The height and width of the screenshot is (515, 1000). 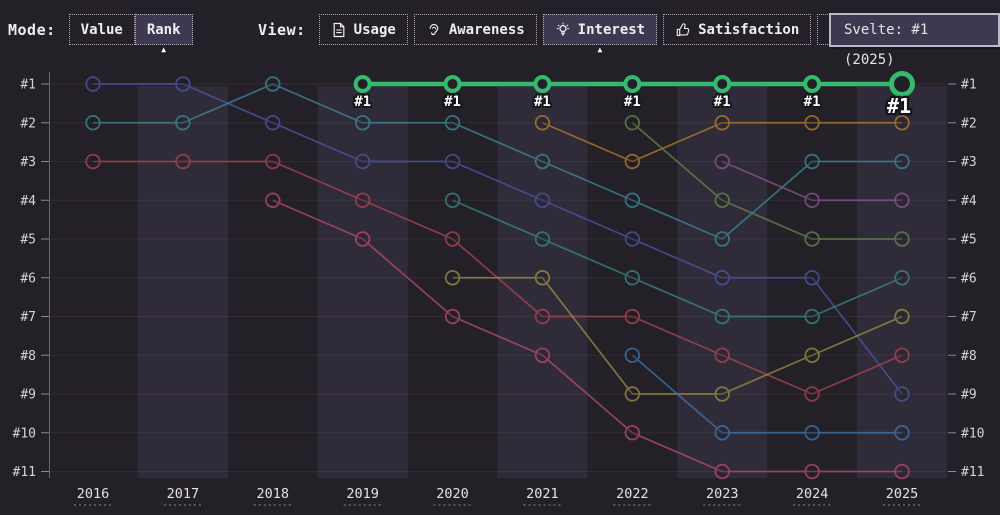 I want to click on data-point-teal-line-2023, so click(x=722, y=239).